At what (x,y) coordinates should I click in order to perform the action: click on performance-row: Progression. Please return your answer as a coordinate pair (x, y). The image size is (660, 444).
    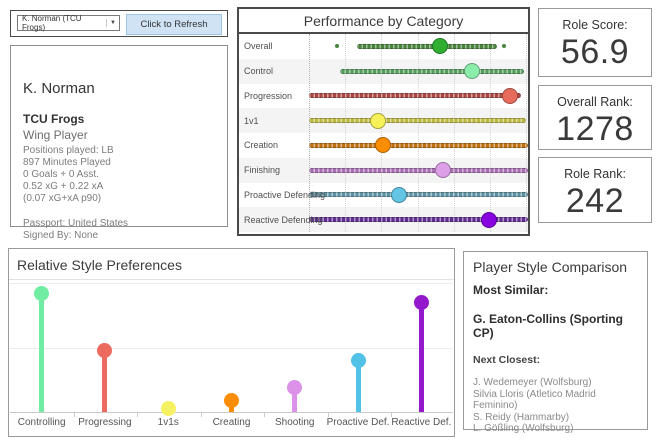
    Looking at the image, I should click on (383, 96).